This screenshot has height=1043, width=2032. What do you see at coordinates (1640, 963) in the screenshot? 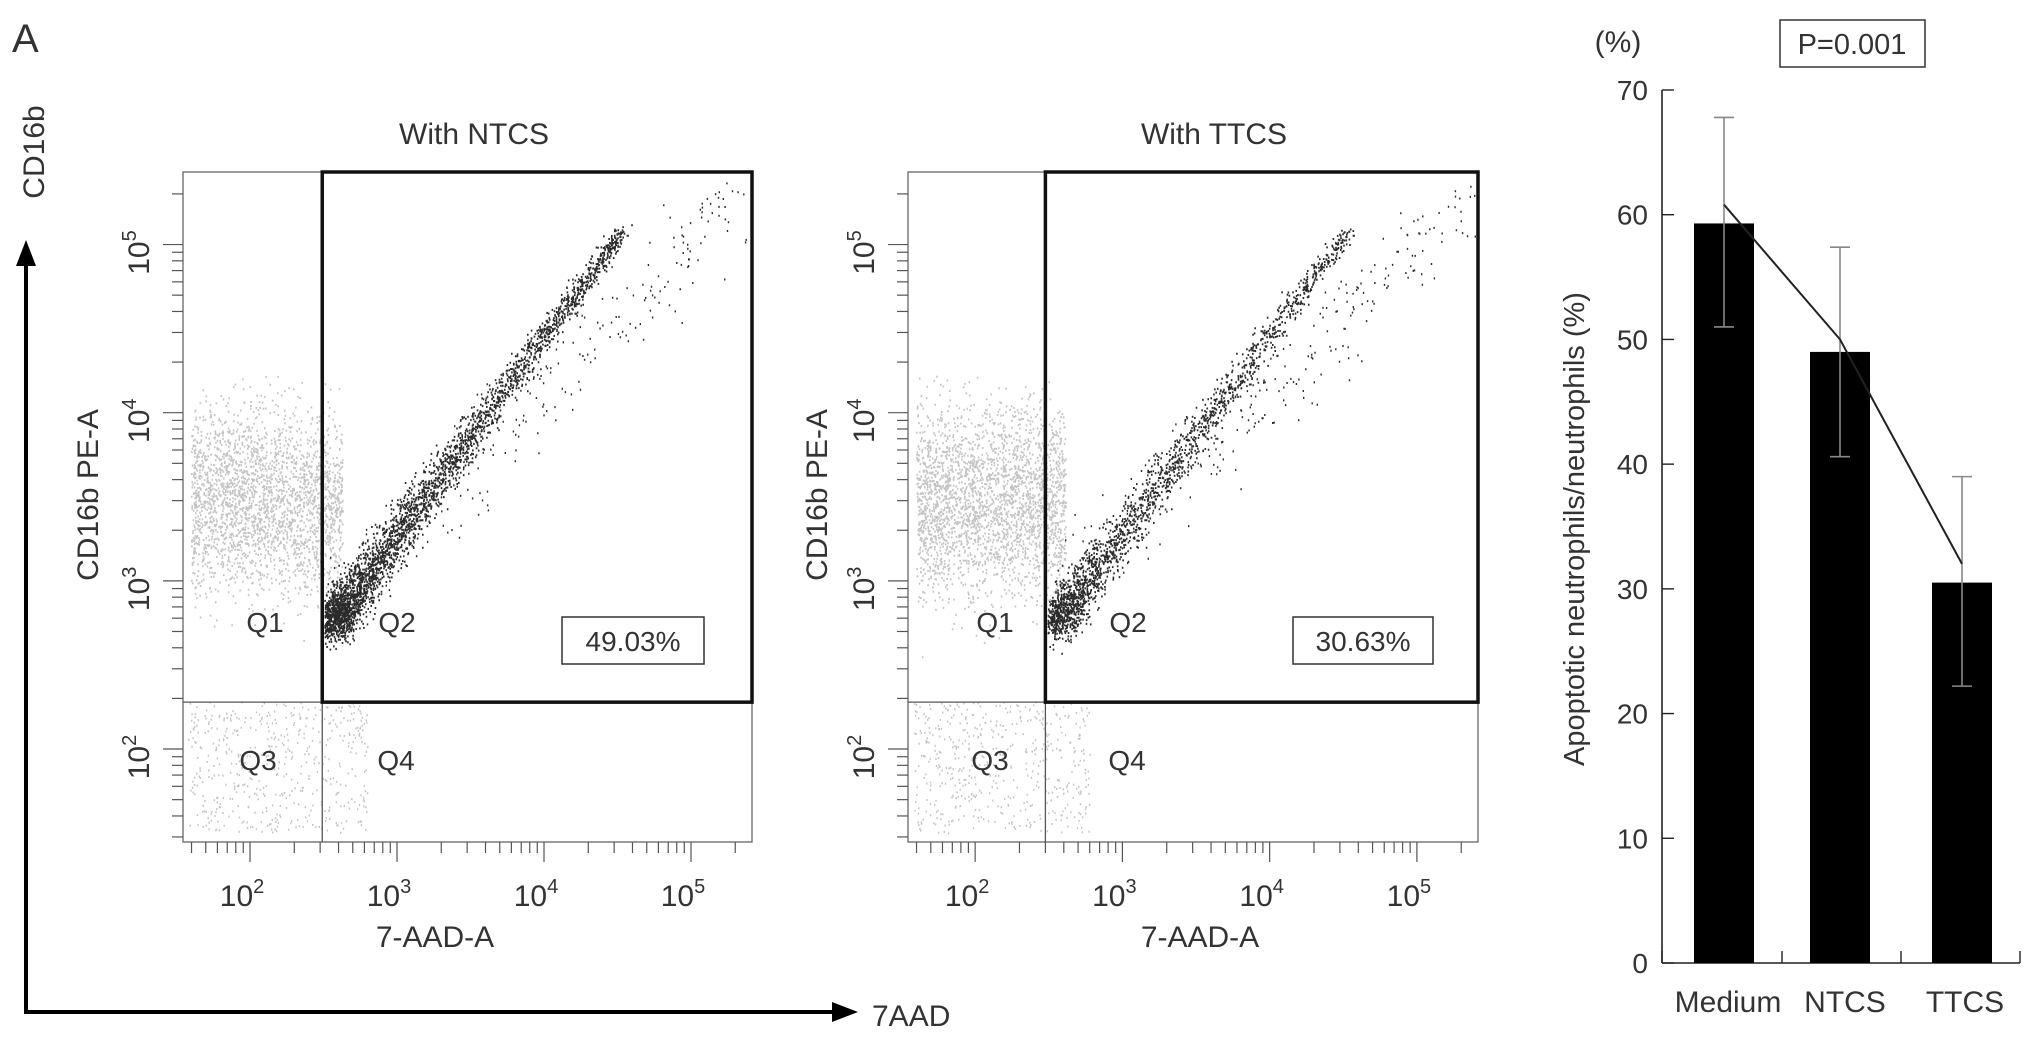
I see `y-tick-label: 0` at bounding box center [1640, 963].